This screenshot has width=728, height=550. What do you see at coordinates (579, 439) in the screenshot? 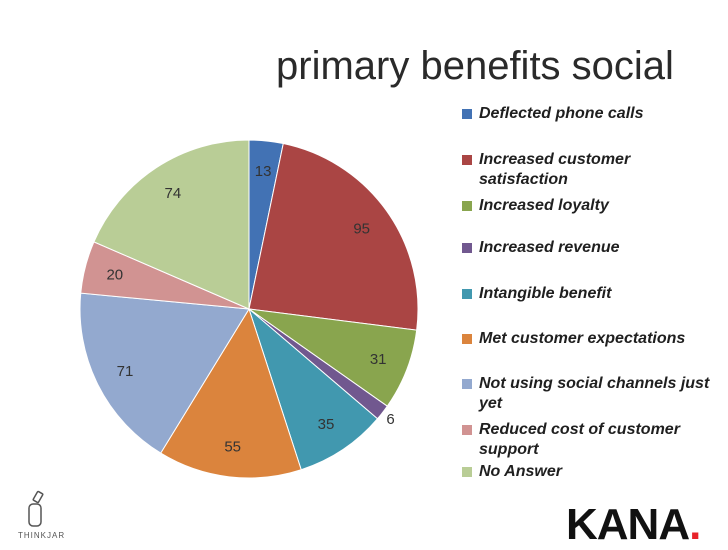
I see `legend-label: Reduced cost of customer support` at bounding box center [579, 439].